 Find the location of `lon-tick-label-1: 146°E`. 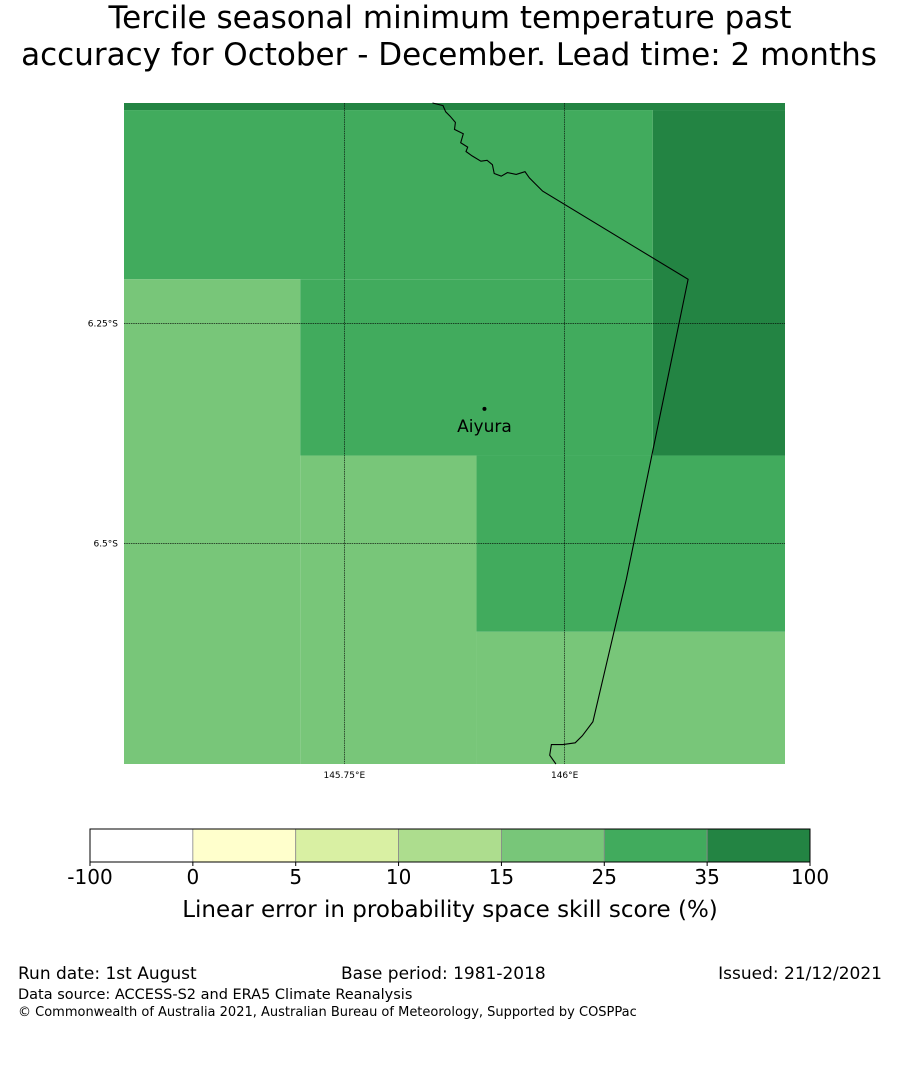

lon-tick-label-1: 146°E is located at coordinates (565, 776).